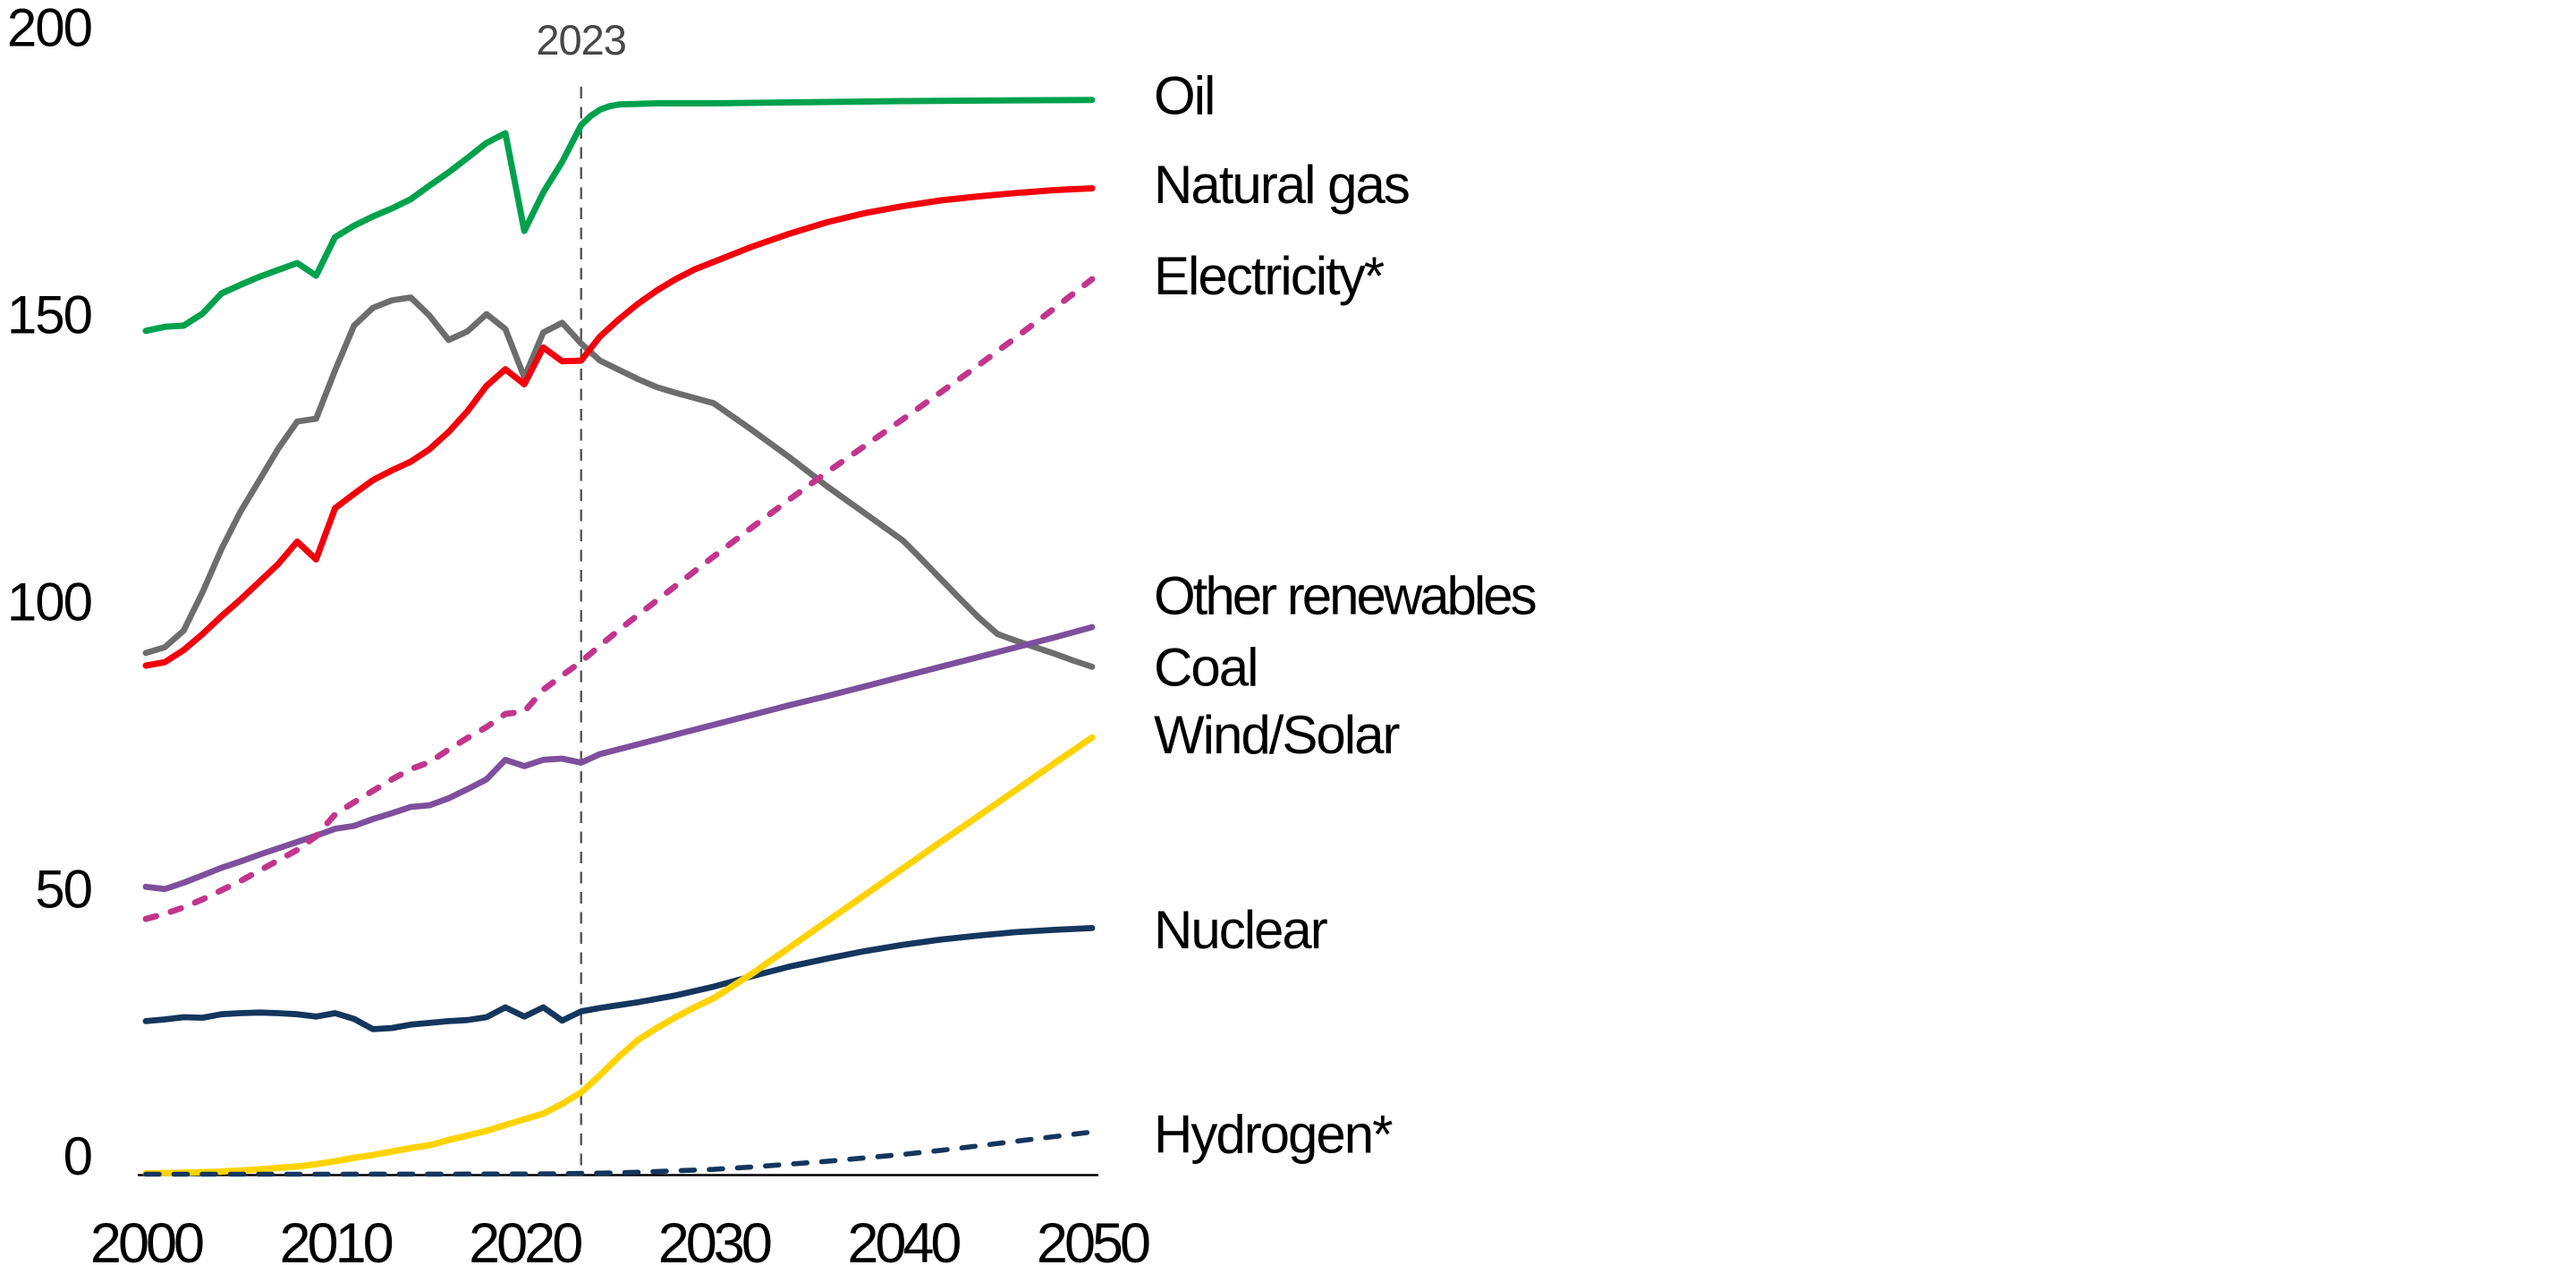 The image size is (2576, 1265). I want to click on svg-text: Electricity*, so click(1269, 276).